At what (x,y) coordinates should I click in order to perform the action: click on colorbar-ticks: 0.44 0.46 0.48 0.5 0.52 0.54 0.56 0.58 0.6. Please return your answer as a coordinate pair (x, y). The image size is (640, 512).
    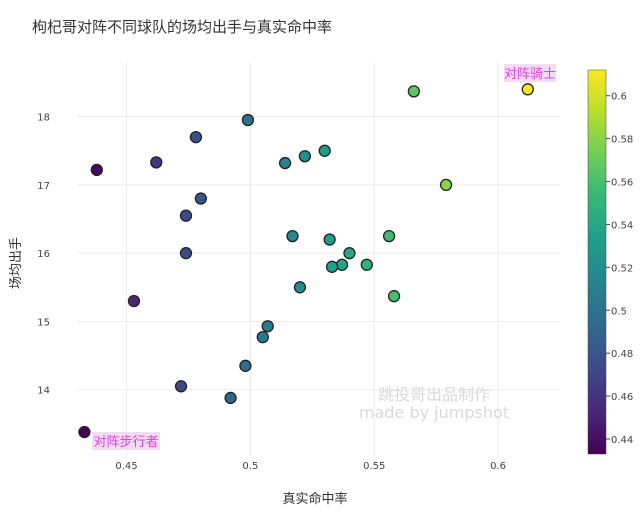
    Looking at the image, I should click on (619, 269).